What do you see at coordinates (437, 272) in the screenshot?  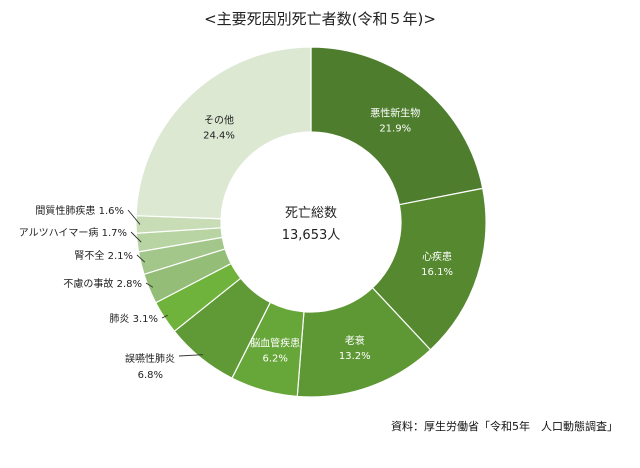 I see `slice-label-value: 16.1%` at bounding box center [437, 272].